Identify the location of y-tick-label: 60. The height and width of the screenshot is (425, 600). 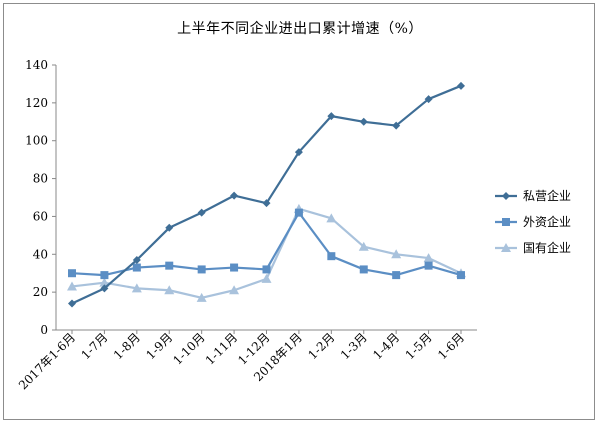
(40, 216).